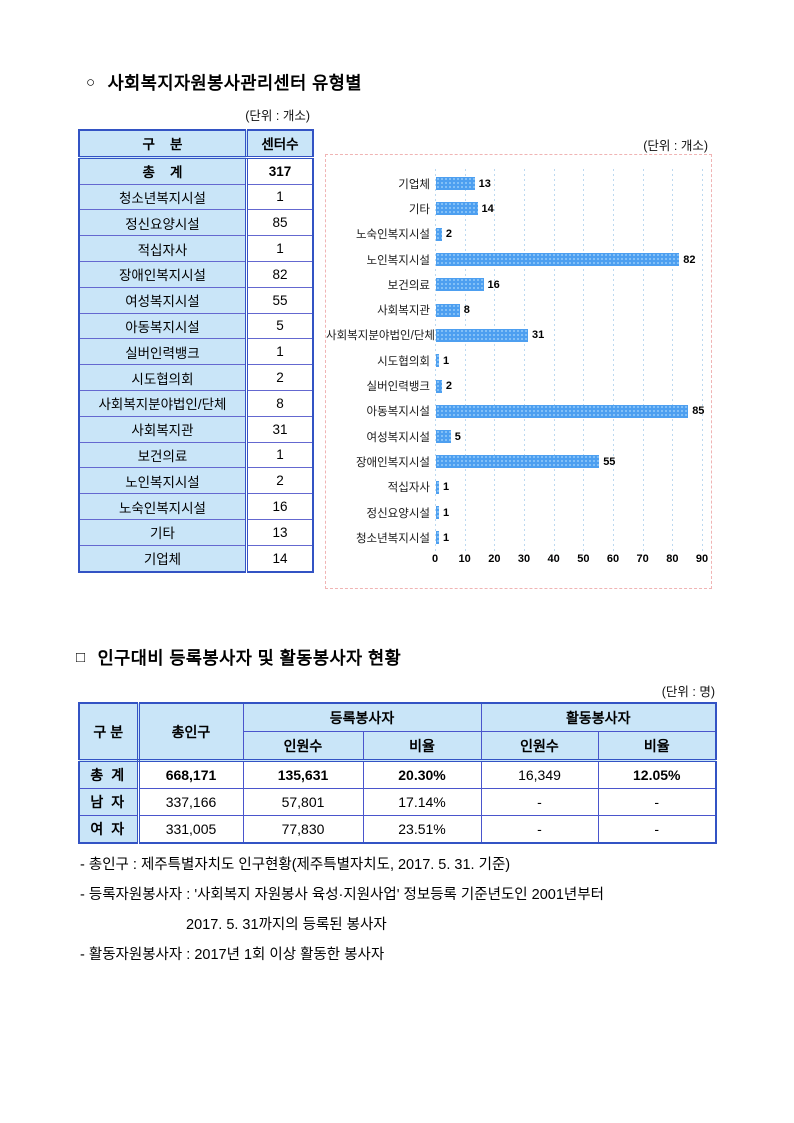 The image size is (794, 1123). I want to click on table-row: 총 계 668,171 135,631 20.30% 16,349 12.05%, so click(397, 774).